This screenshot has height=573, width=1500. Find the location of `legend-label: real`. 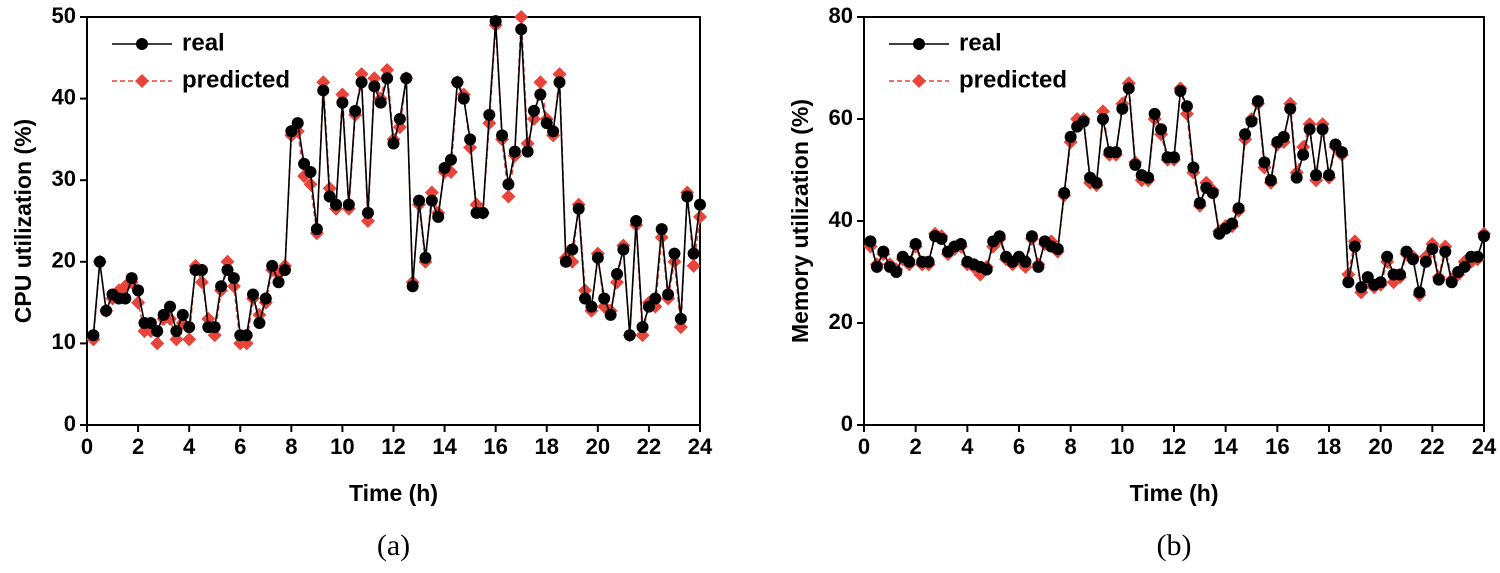

legend-label: real is located at coordinates (203, 42).